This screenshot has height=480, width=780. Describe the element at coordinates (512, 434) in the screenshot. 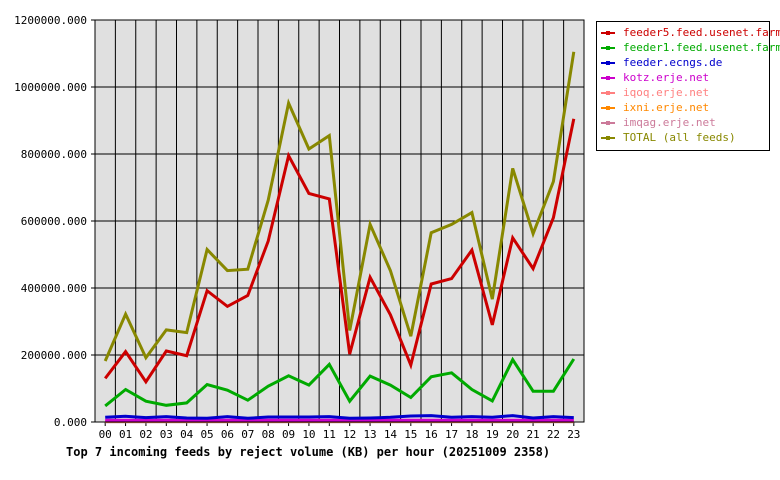

I see `x-tick-label: 20` at that location.